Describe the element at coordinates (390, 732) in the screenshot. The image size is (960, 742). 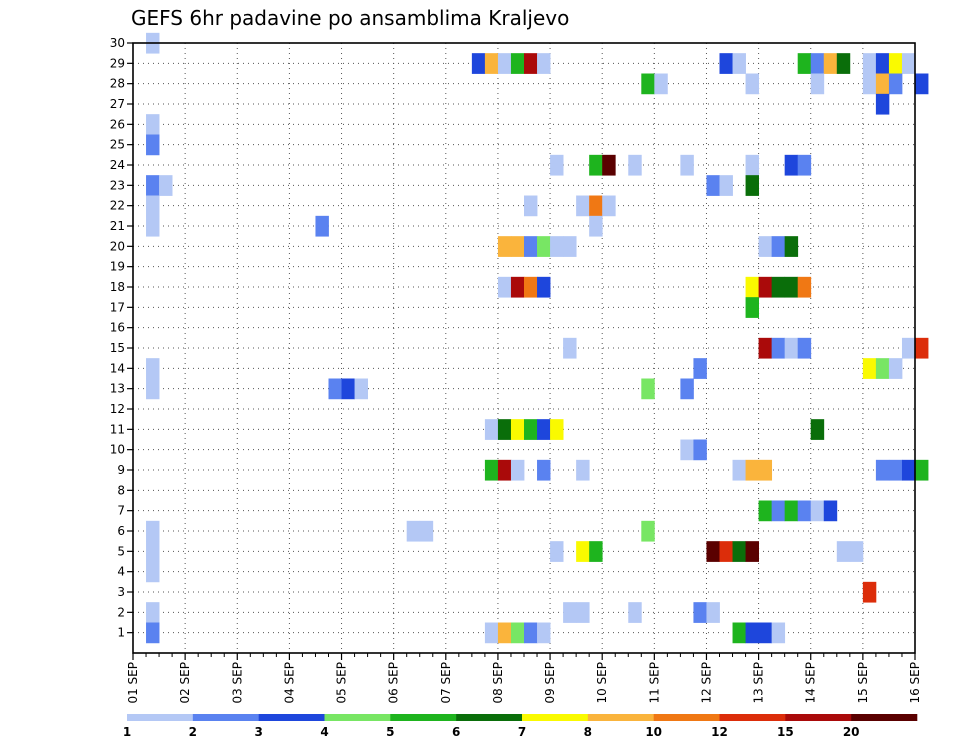
I see `legend-label: 5` at that location.